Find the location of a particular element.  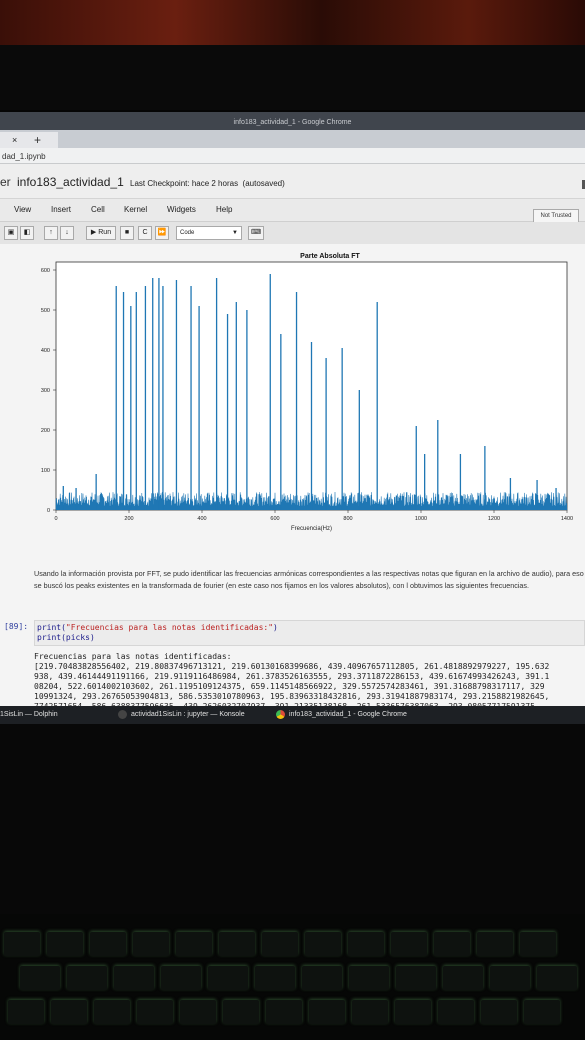

menu-kernel: Kernel is located at coordinates (136, 209).